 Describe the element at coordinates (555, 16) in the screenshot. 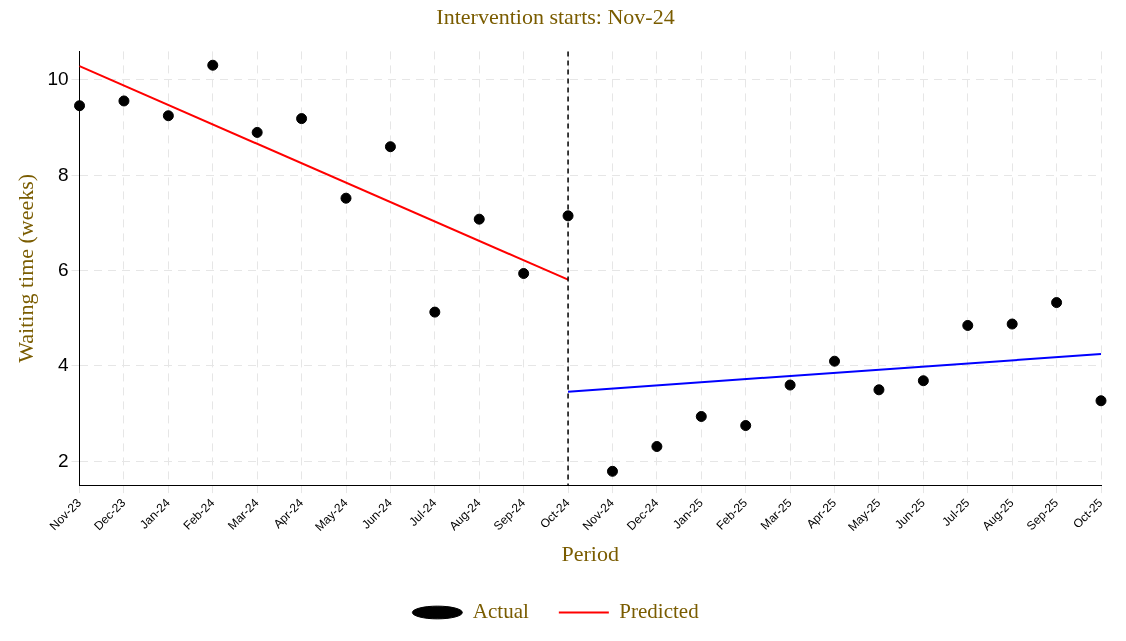

I see `chart-title: Intervention starts: Nov-24` at that location.